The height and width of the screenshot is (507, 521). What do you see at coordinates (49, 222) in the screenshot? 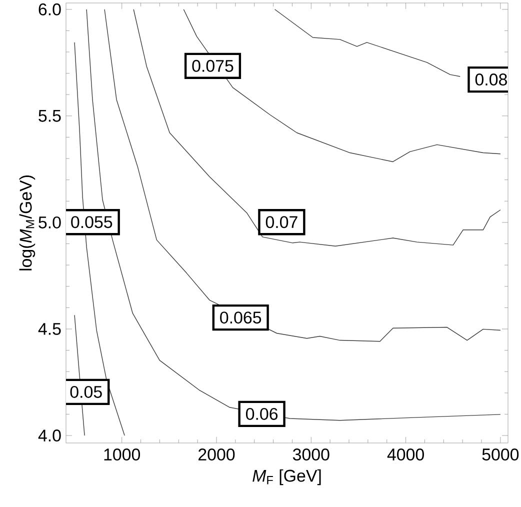
I see `y-tick-label: 5.0` at bounding box center [49, 222].